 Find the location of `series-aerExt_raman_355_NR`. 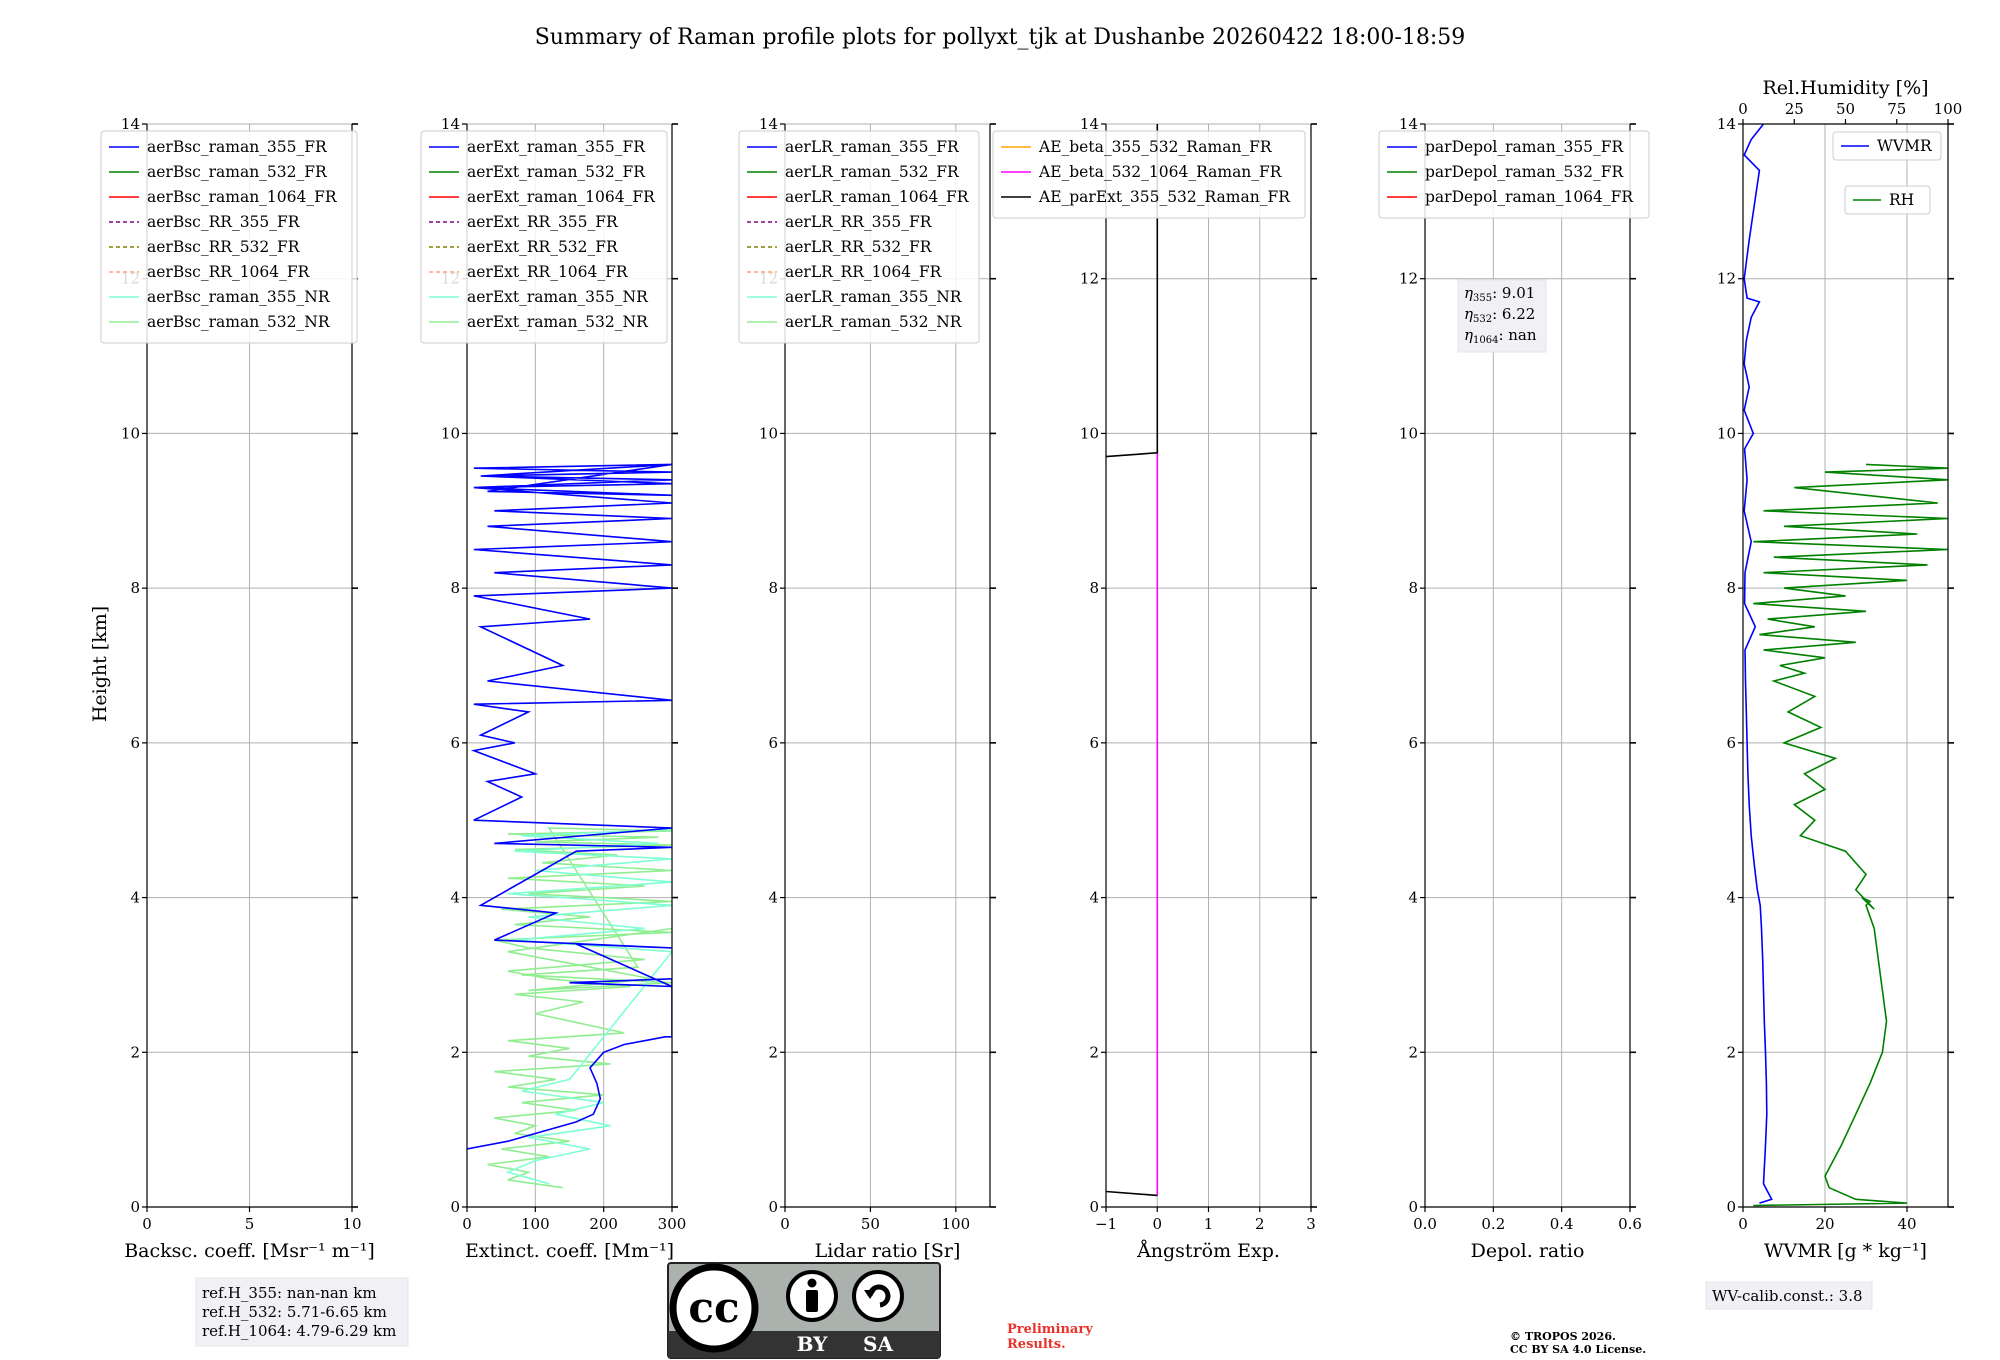

series-aerExt_raman_355_NR is located at coordinates (588, 1006).